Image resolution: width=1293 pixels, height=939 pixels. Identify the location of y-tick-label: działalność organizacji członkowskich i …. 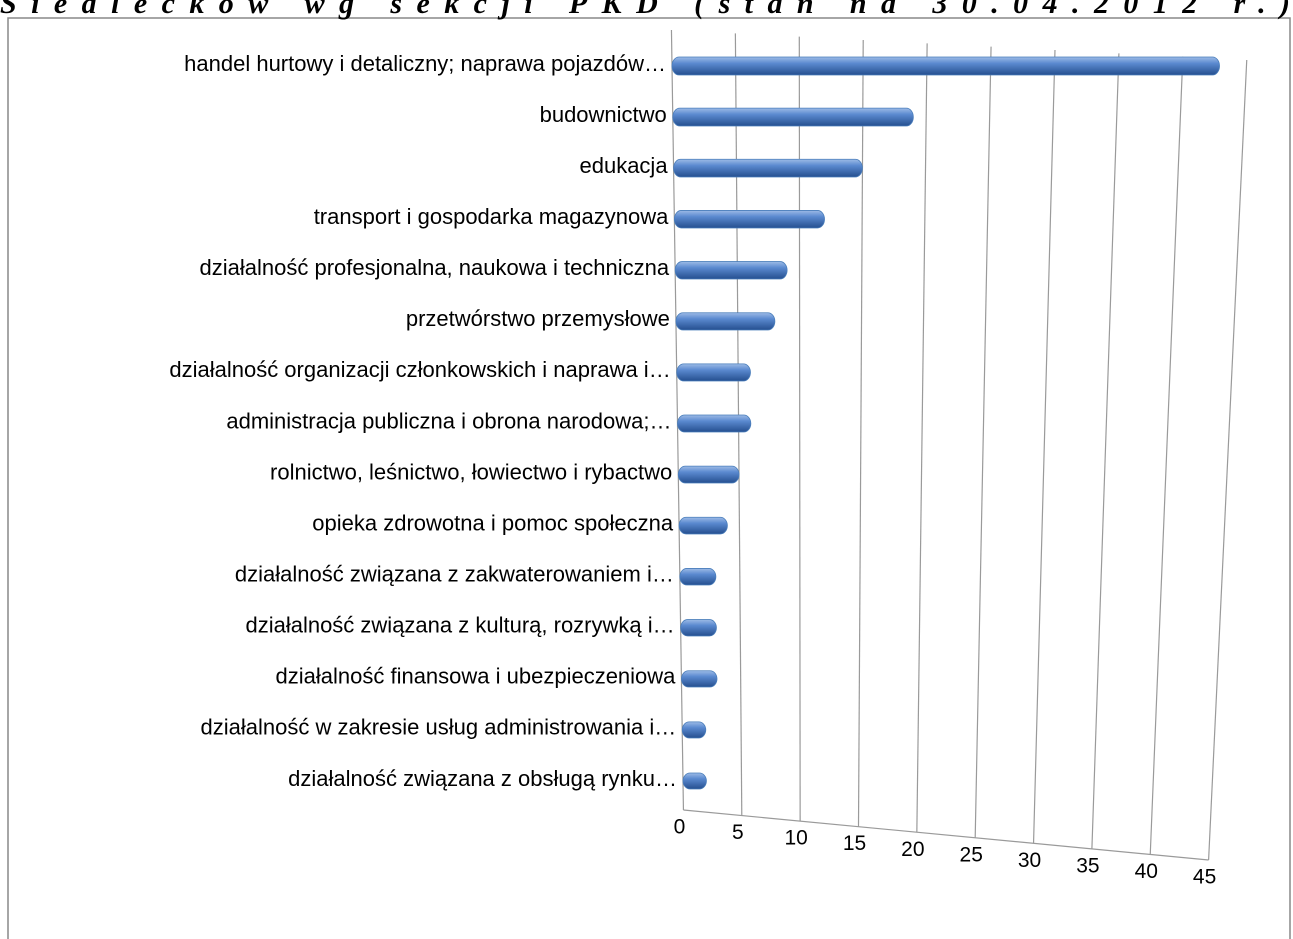
(419, 369).